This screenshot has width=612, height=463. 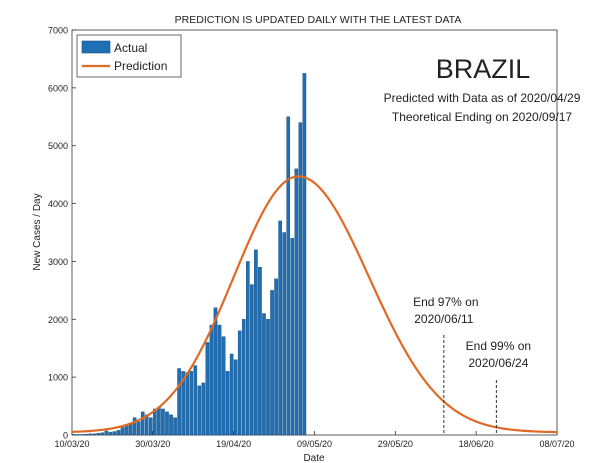 What do you see at coordinates (233, 444) in the screenshot?
I see `x-tick-label: 19/04/20` at bounding box center [233, 444].